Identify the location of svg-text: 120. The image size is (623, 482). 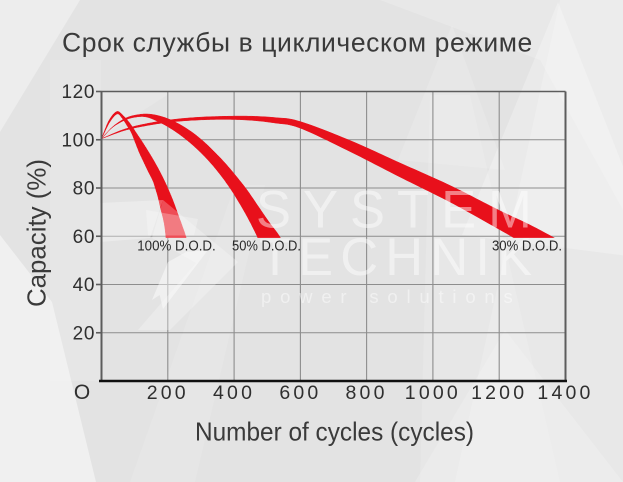
(78, 92).